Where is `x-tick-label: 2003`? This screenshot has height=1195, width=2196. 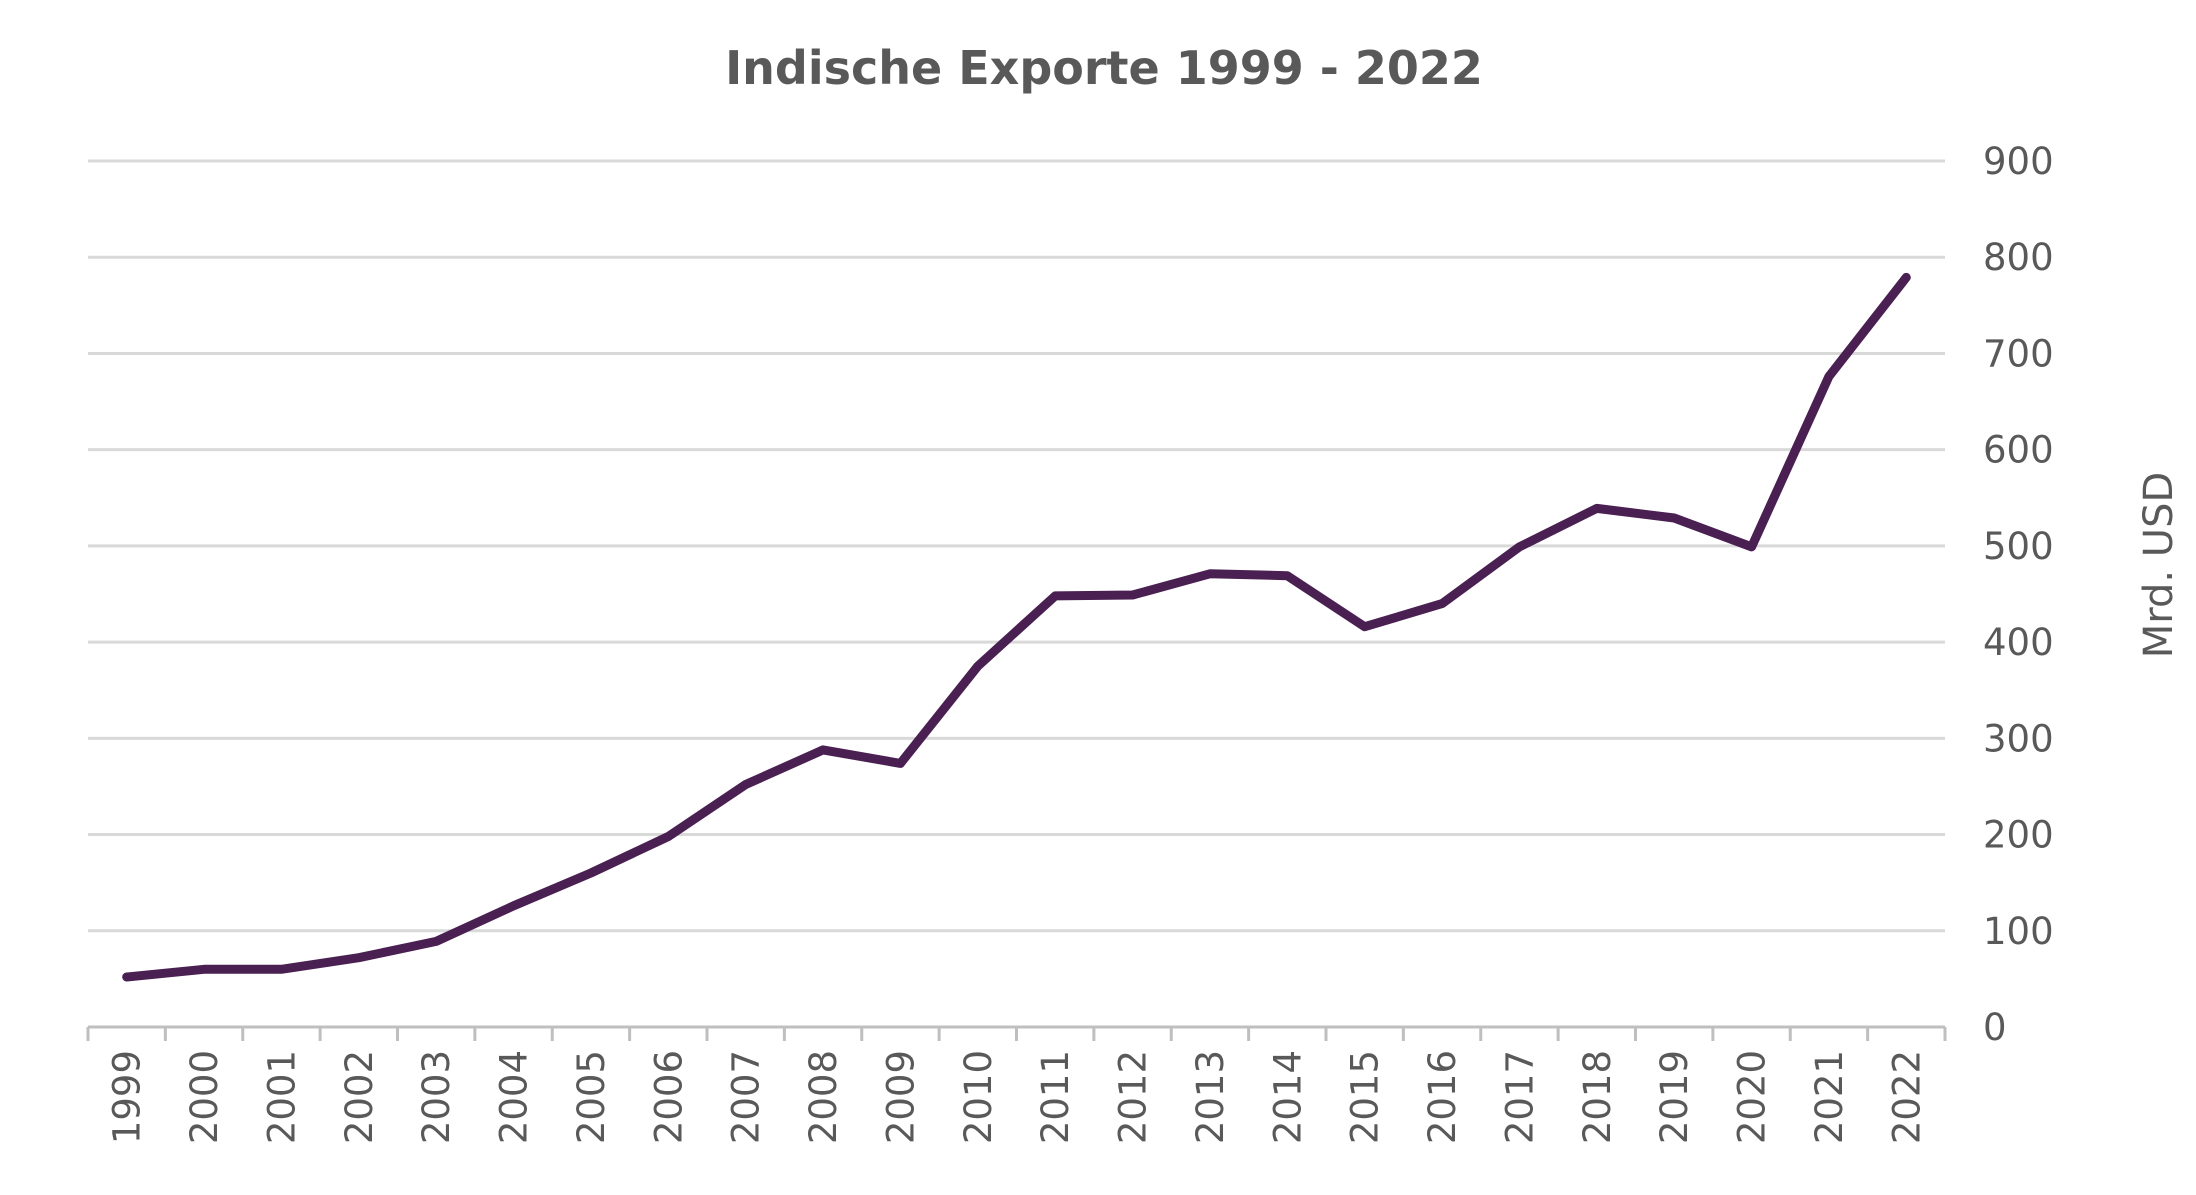
x-tick-label: 2003 is located at coordinates (436, 1097).